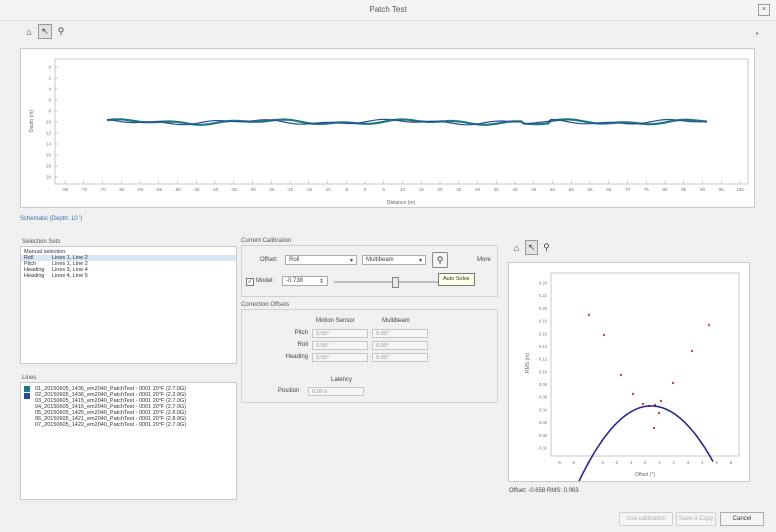 The width and height of the screenshot is (776, 532). Describe the element at coordinates (716, 462) in the screenshot. I see `mini-xtick-label: 5` at that location.